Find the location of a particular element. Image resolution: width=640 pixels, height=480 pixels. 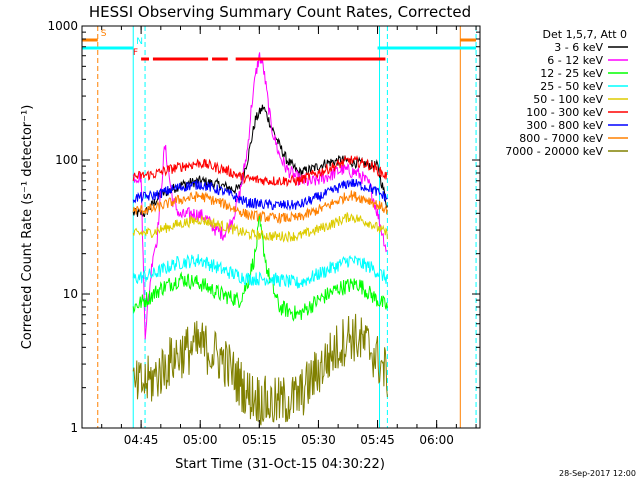

legend-entry-label: 800 - 7000 keV is located at coordinates (561, 138).